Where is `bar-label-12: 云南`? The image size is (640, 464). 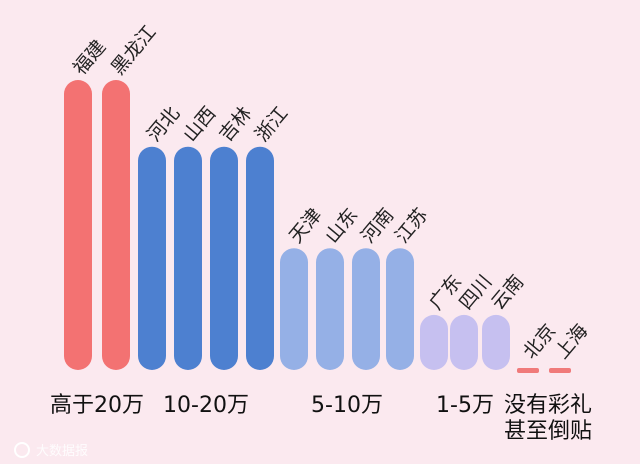 bar-label-12: 云南 is located at coordinates (507, 292).